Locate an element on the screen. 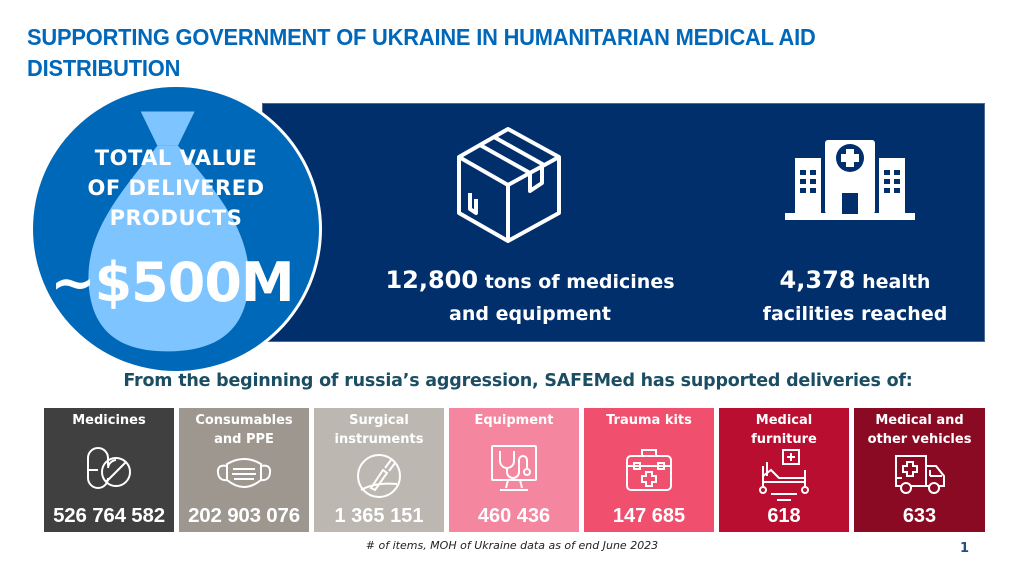 This screenshot has width=1024, height=576. first-aid-kit-icon is located at coordinates (649, 470).